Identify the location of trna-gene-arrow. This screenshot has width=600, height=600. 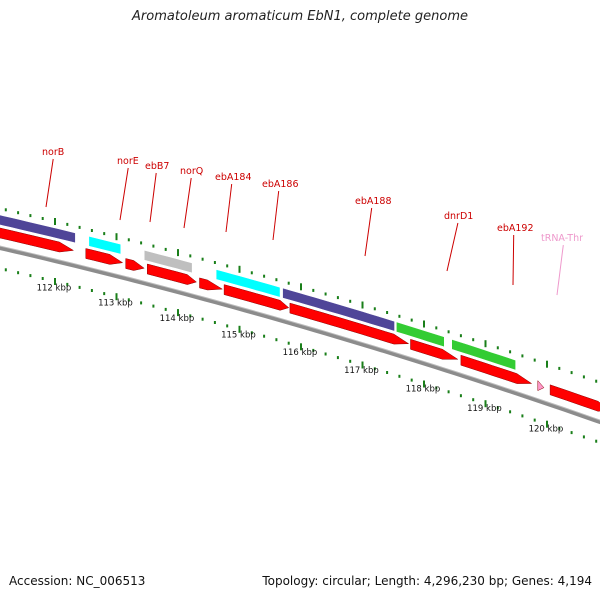
(541, 385).